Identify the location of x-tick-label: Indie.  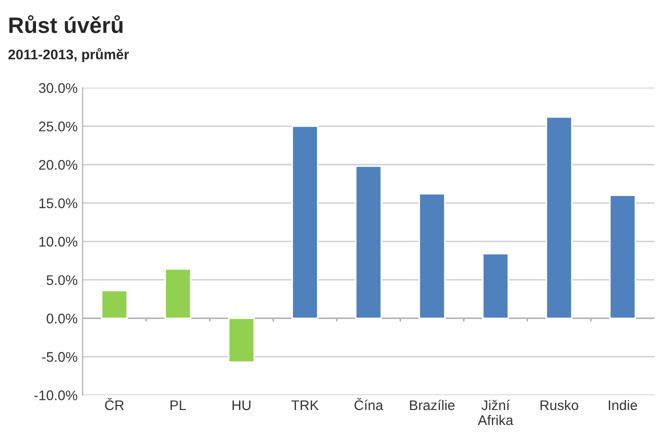
(623, 405).